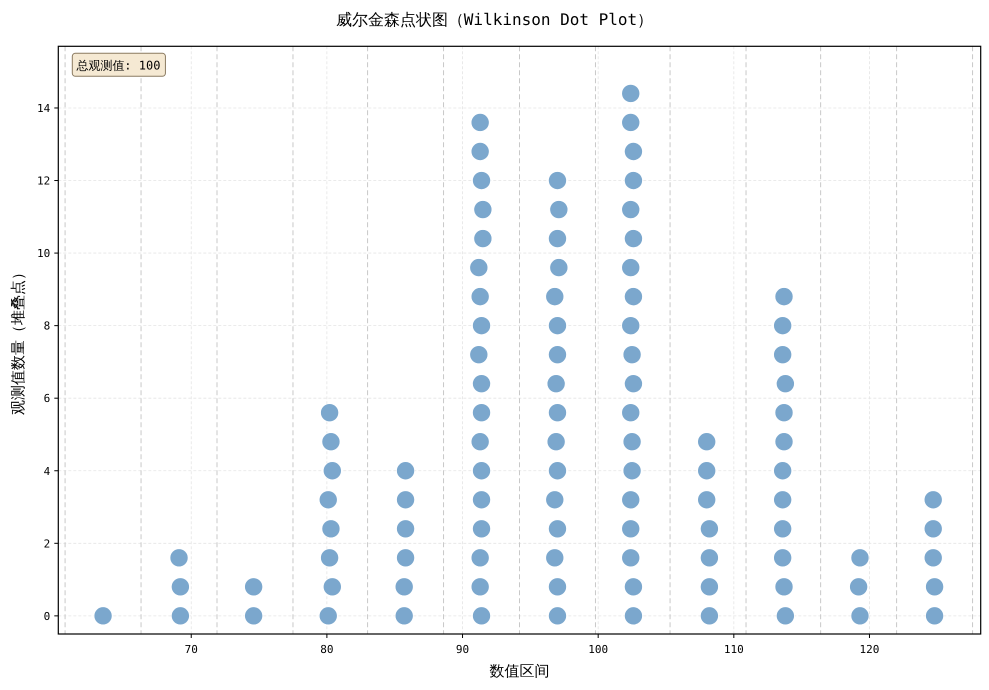 The width and height of the screenshot is (989, 690). I want to click on x-tick-label: 110, so click(734, 649).